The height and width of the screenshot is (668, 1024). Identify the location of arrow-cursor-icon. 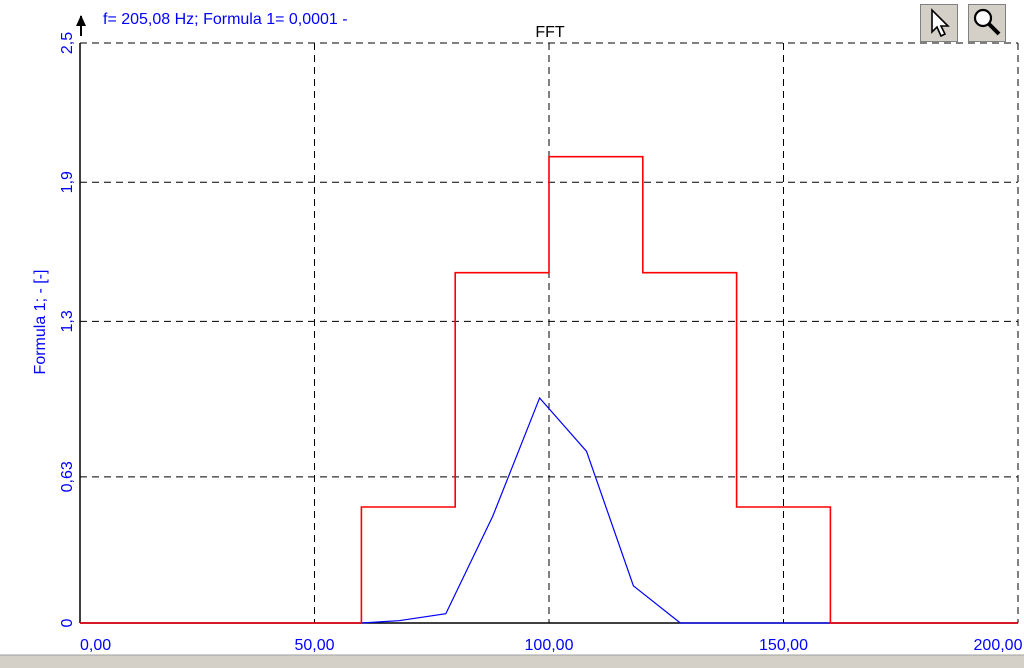
(940, 23).